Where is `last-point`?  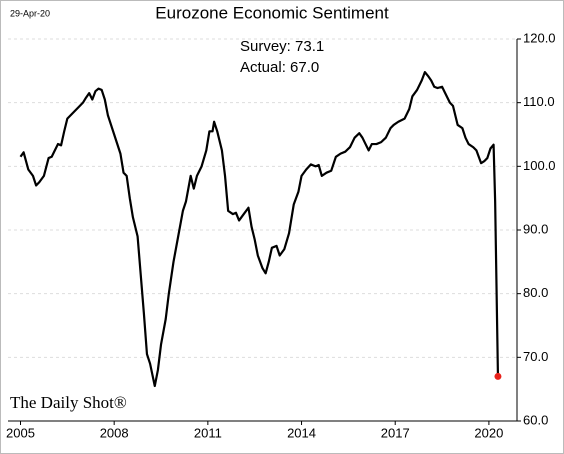 last-point is located at coordinates (498, 376).